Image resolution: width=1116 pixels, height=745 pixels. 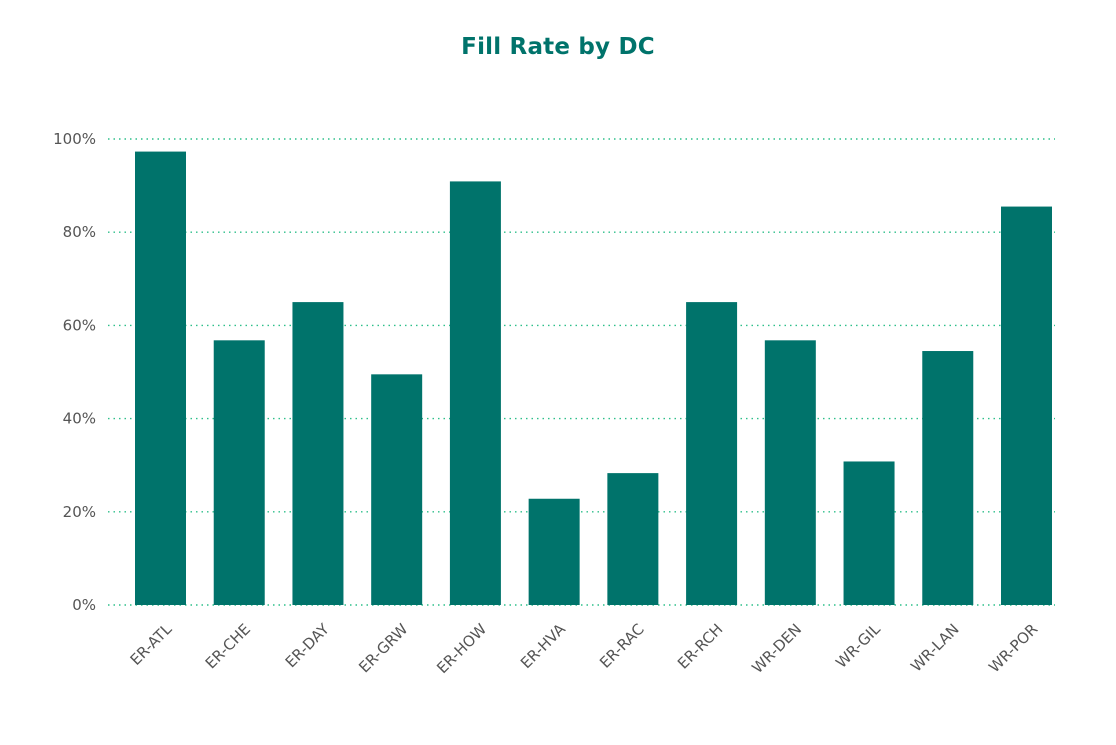 I want to click on x-tick-label: ER-HOW, so click(x=461, y=648).